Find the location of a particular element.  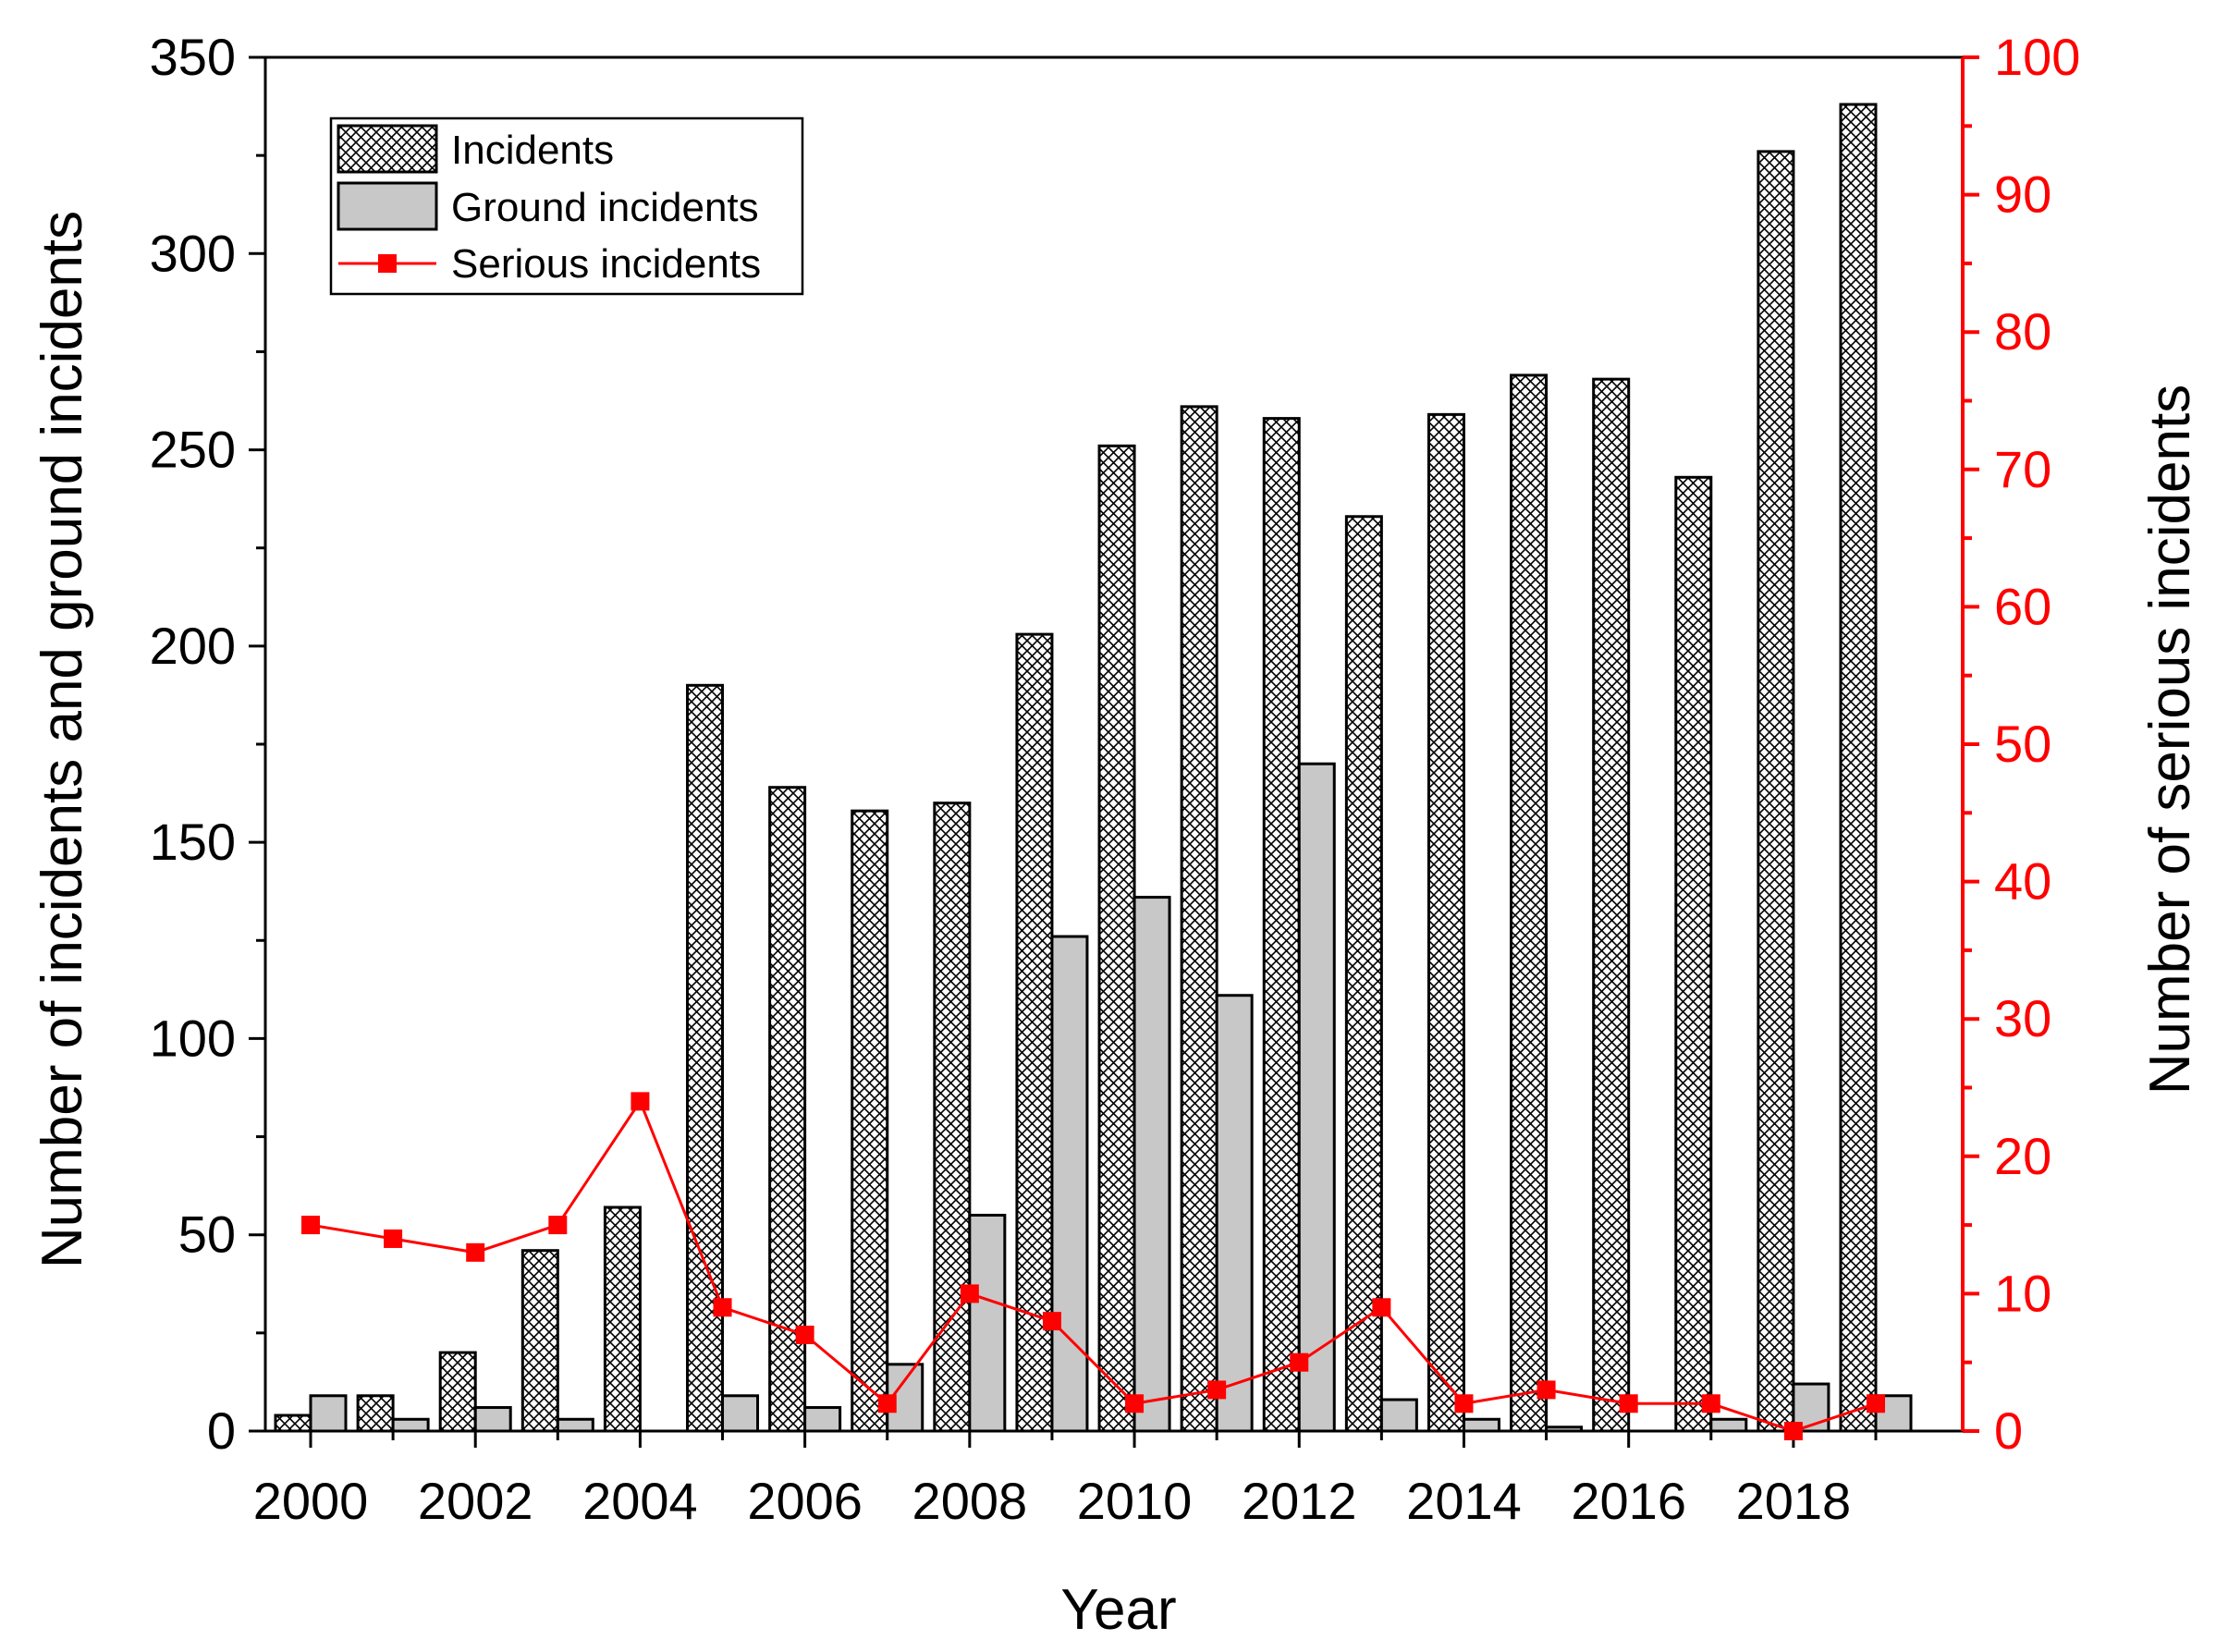

incidents-bar-2007 is located at coordinates (870, 1121).